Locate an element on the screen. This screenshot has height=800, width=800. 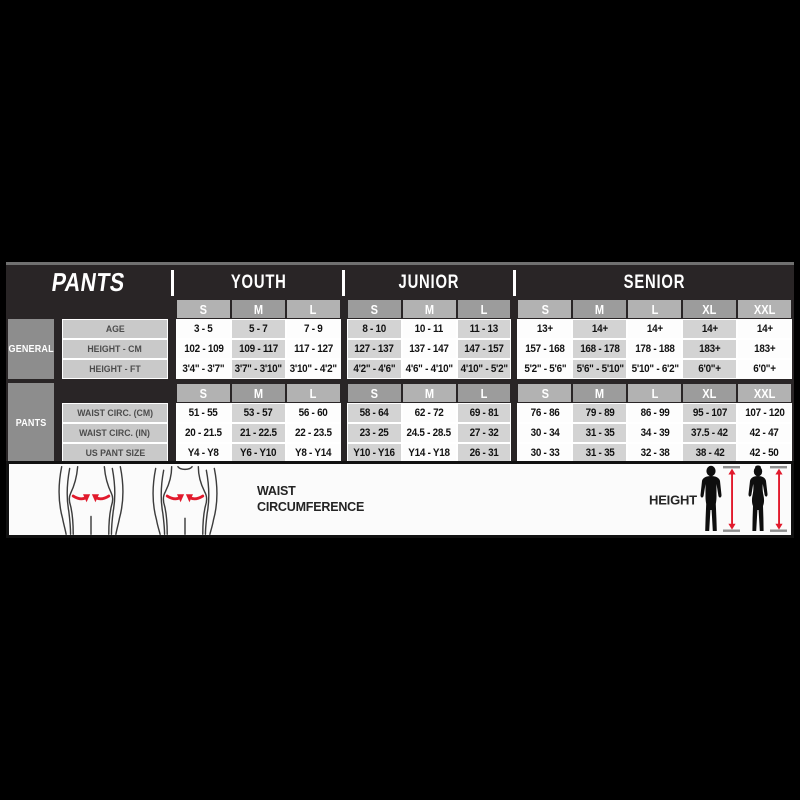
data-cell: 79 - 89 is located at coordinates (600, 413).